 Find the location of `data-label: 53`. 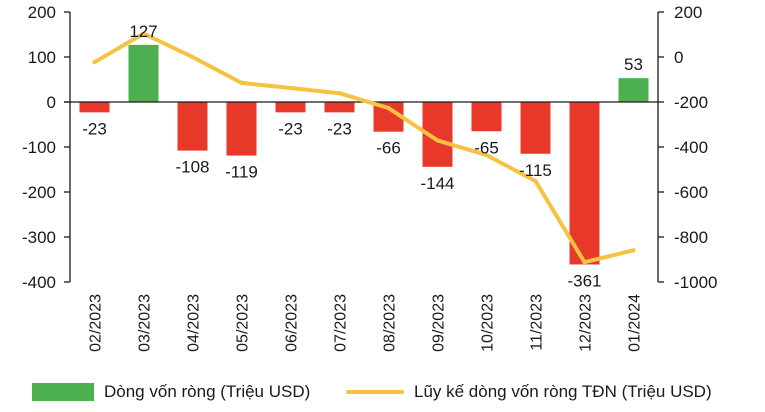

data-label: 53 is located at coordinates (633, 64).